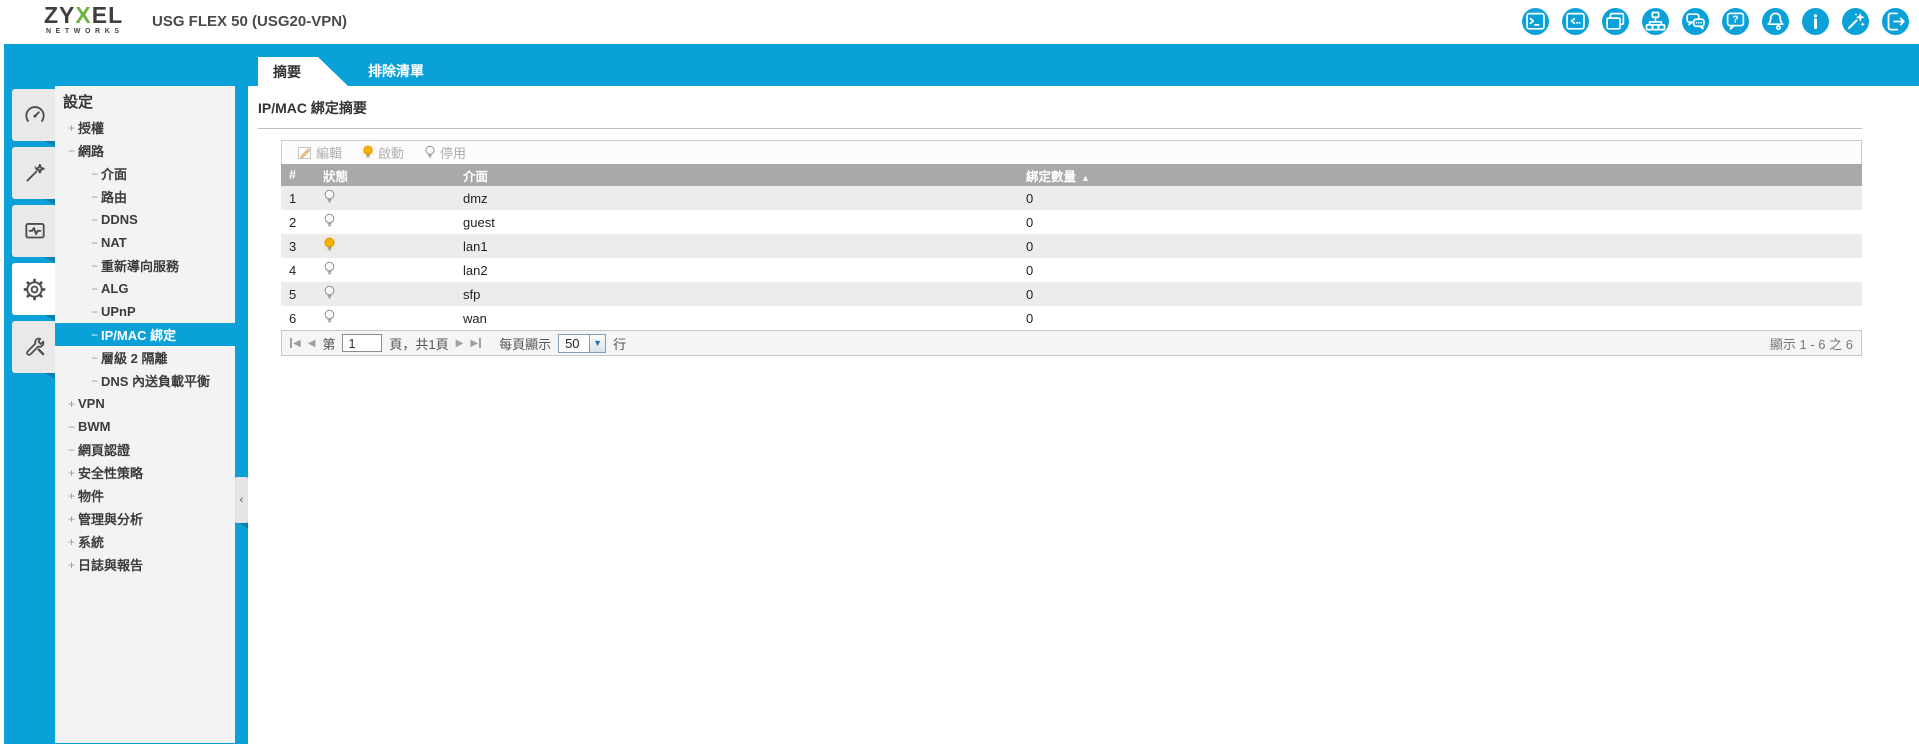 This screenshot has height=751, width=1919. Describe the element at coordinates (145, 334) in the screenshot. I see `sidebar-item-ip-mac-binding: − IP/MAC 綁定` at that location.